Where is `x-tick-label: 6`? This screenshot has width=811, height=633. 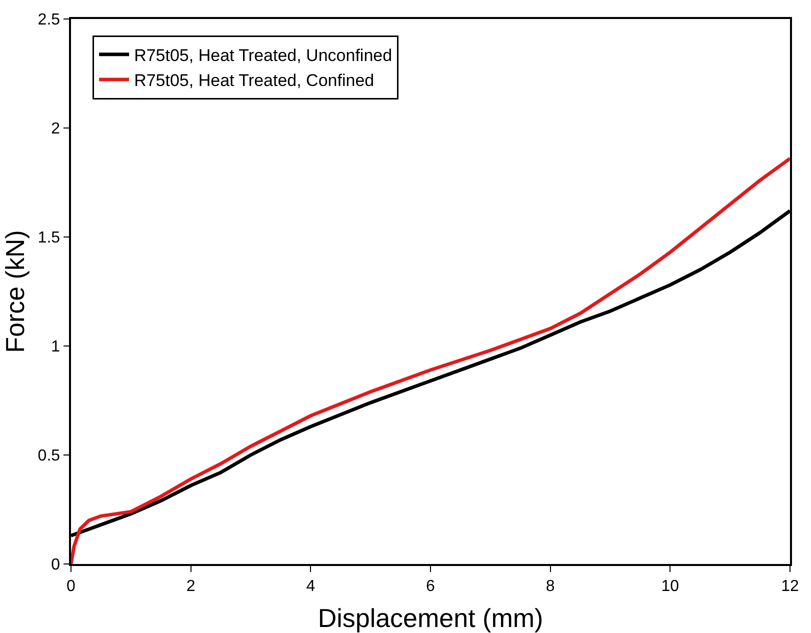
x-tick-label: 6 is located at coordinates (431, 586).